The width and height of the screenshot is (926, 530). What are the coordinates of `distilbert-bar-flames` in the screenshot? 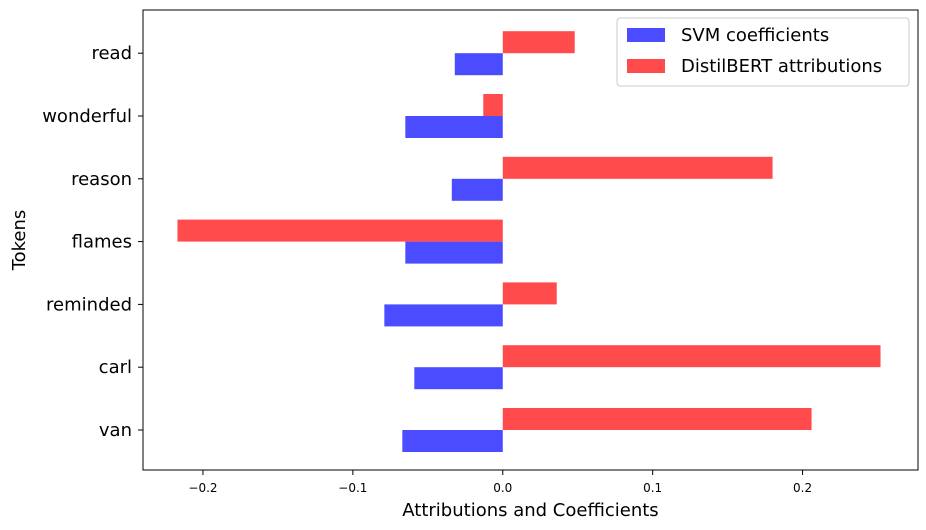 It's located at (340, 230).